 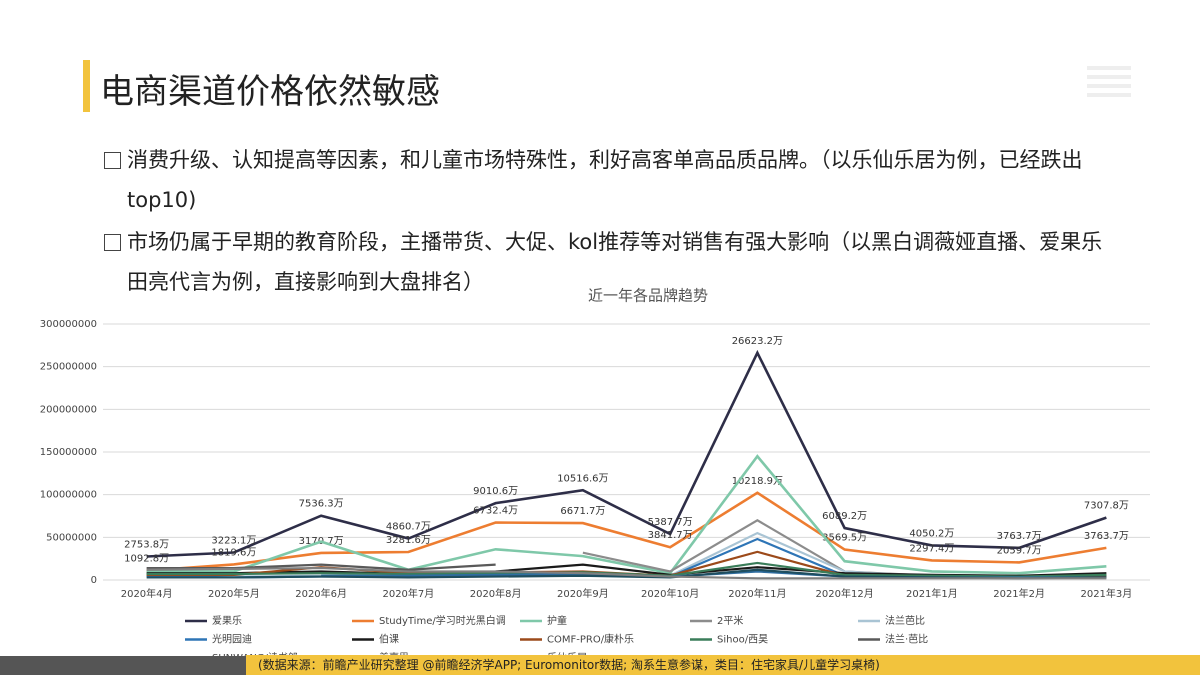 I want to click on data-label: 10218.9万, so click(x=757, y=481).